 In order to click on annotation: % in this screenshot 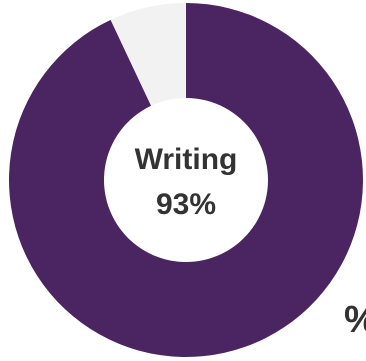, I will do `click(355, 320)`.